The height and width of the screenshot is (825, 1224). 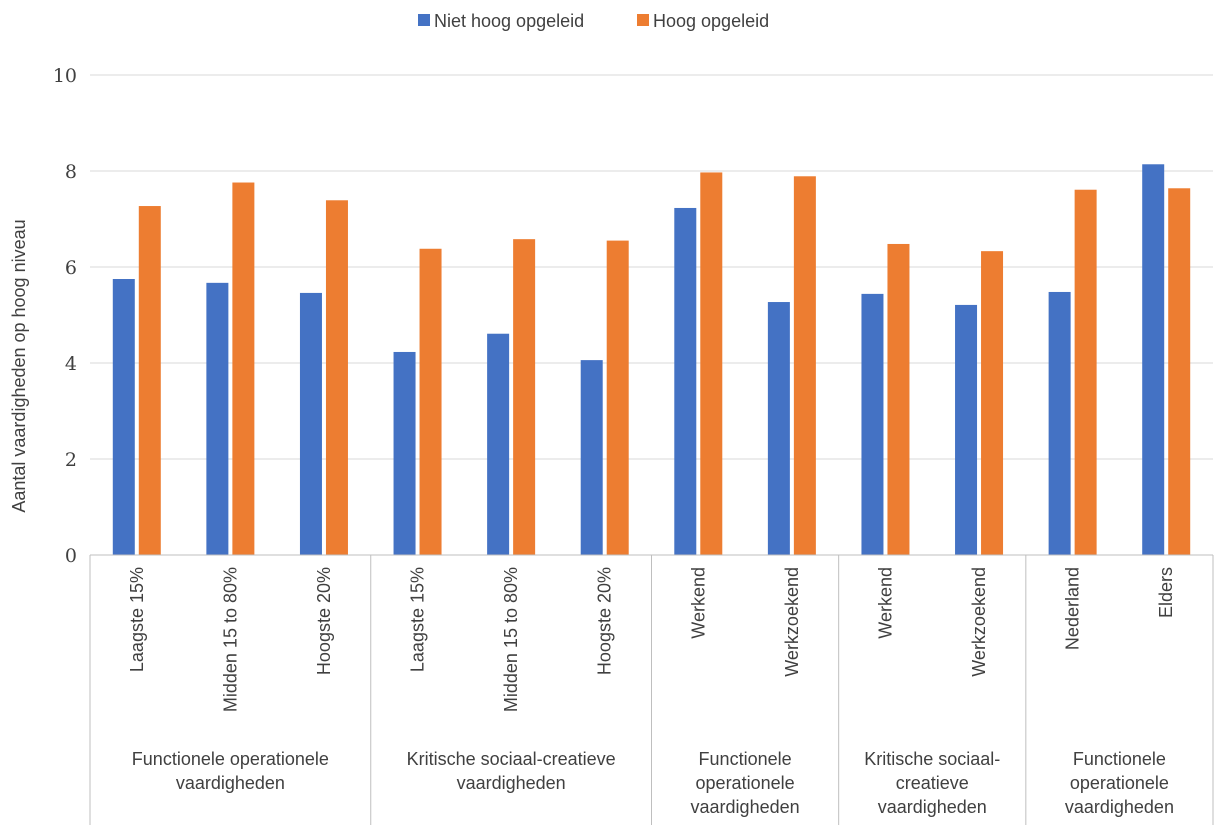 What do you see at coordinates (593, 21) in the screenshot?
I see `legend: Niet hoog opgeleid Hoog opgeleid` at bounding box center [593, 21].